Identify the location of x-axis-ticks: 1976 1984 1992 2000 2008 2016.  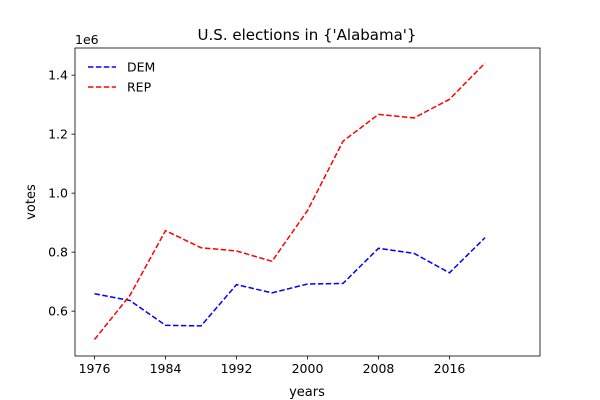
(272, 366).